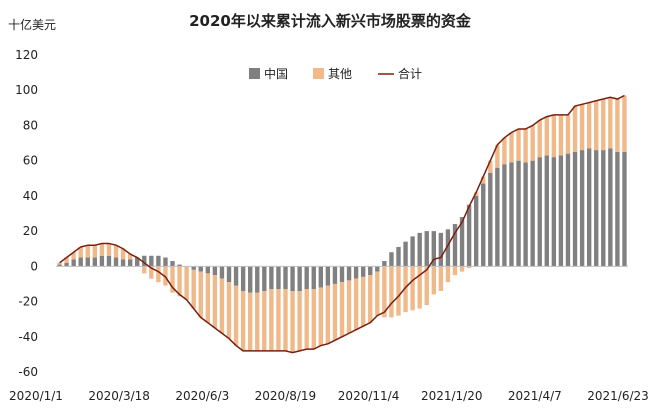  I want to click on x-tick-label: 2021/1/20, so click(452, 396).